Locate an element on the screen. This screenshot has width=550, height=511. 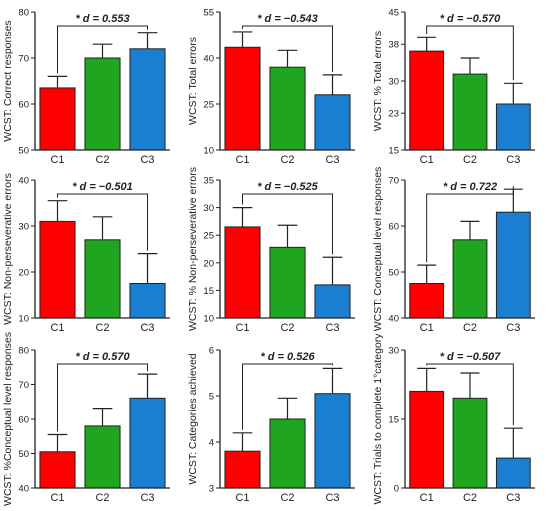
y-tick-label: 0 is located at coordinates (396, 489).